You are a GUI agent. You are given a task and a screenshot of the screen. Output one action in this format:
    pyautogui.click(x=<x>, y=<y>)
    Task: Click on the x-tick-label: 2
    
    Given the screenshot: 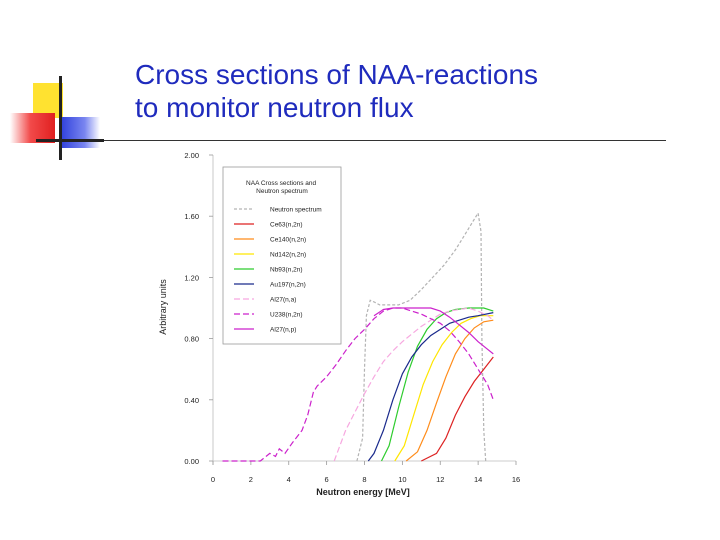 What is the action you would take?
    pyautogui.click(x=251, y=479)
    